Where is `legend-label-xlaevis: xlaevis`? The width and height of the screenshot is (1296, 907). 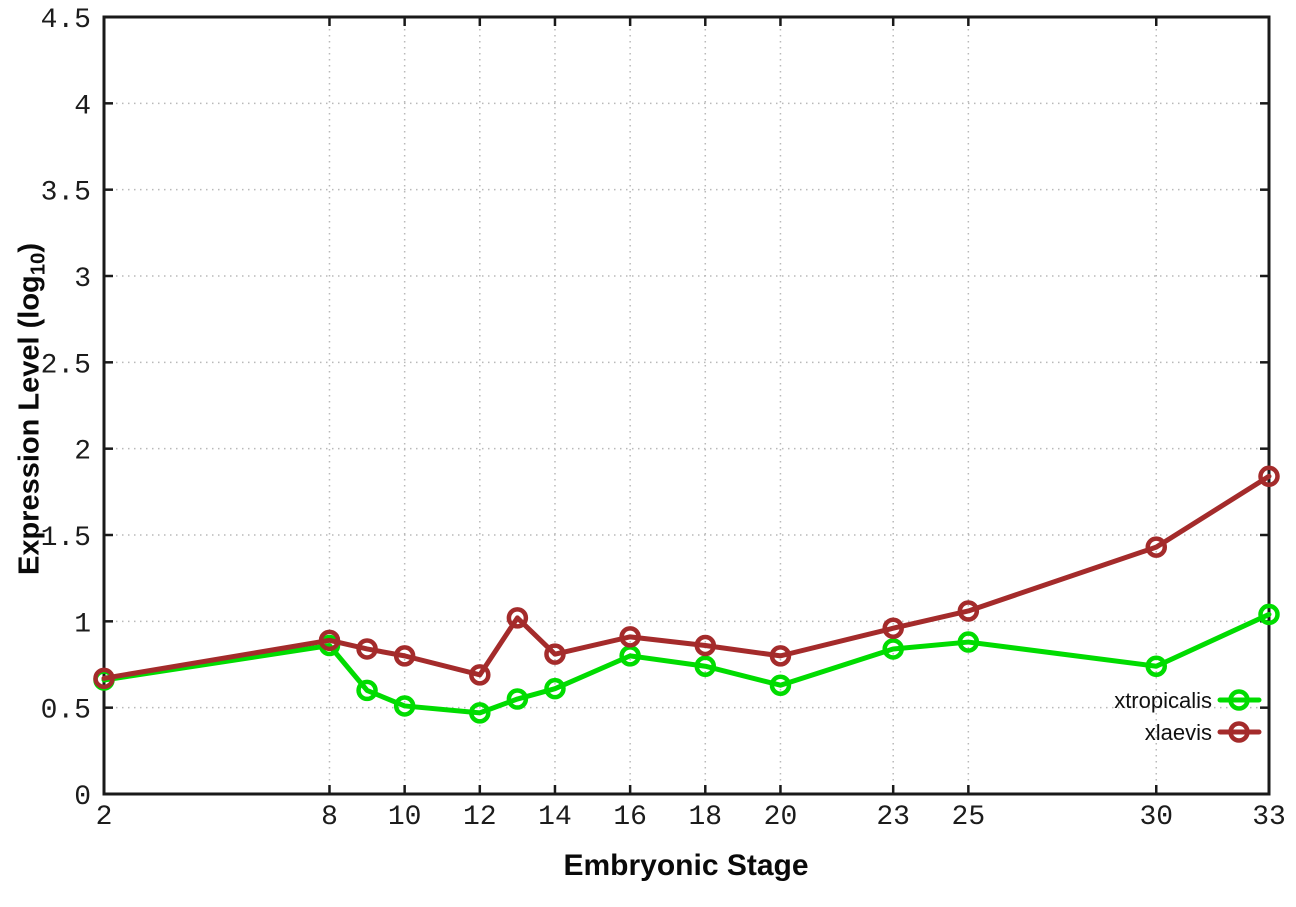 legend-label-xlaevis: xlaevis is located at coordinates (1178, 732).